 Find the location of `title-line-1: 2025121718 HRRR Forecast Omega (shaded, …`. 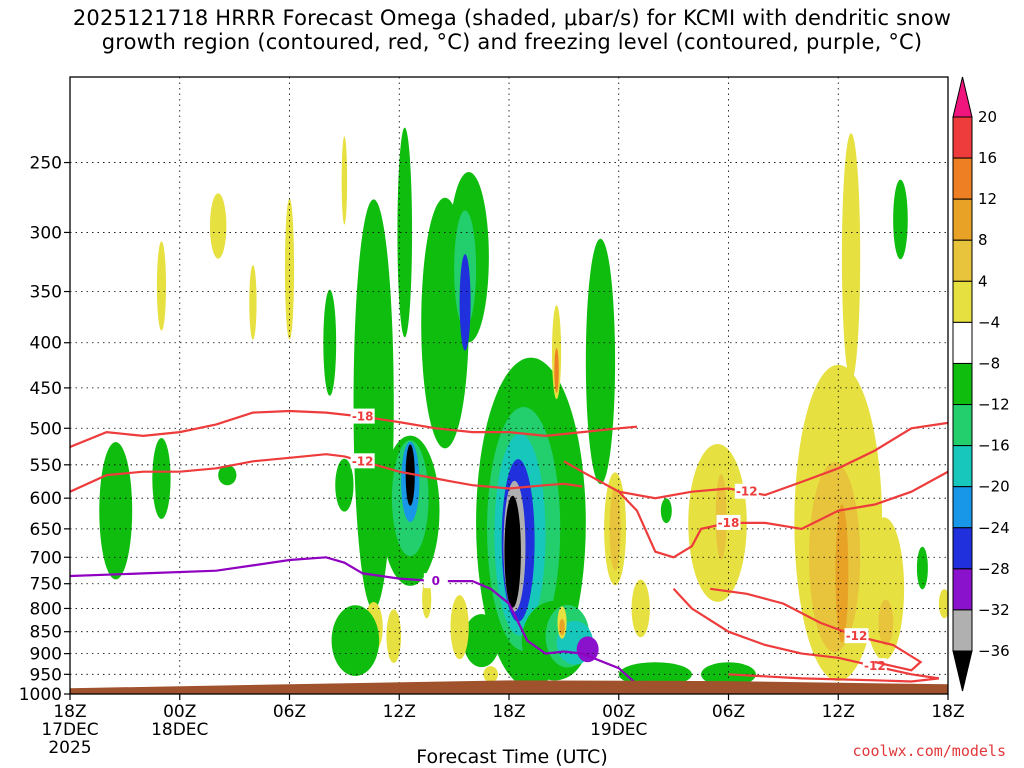

title-line-1: 2025121718 HRRR Forecast Omega (shaded, … is located at coordinates (512, 18).